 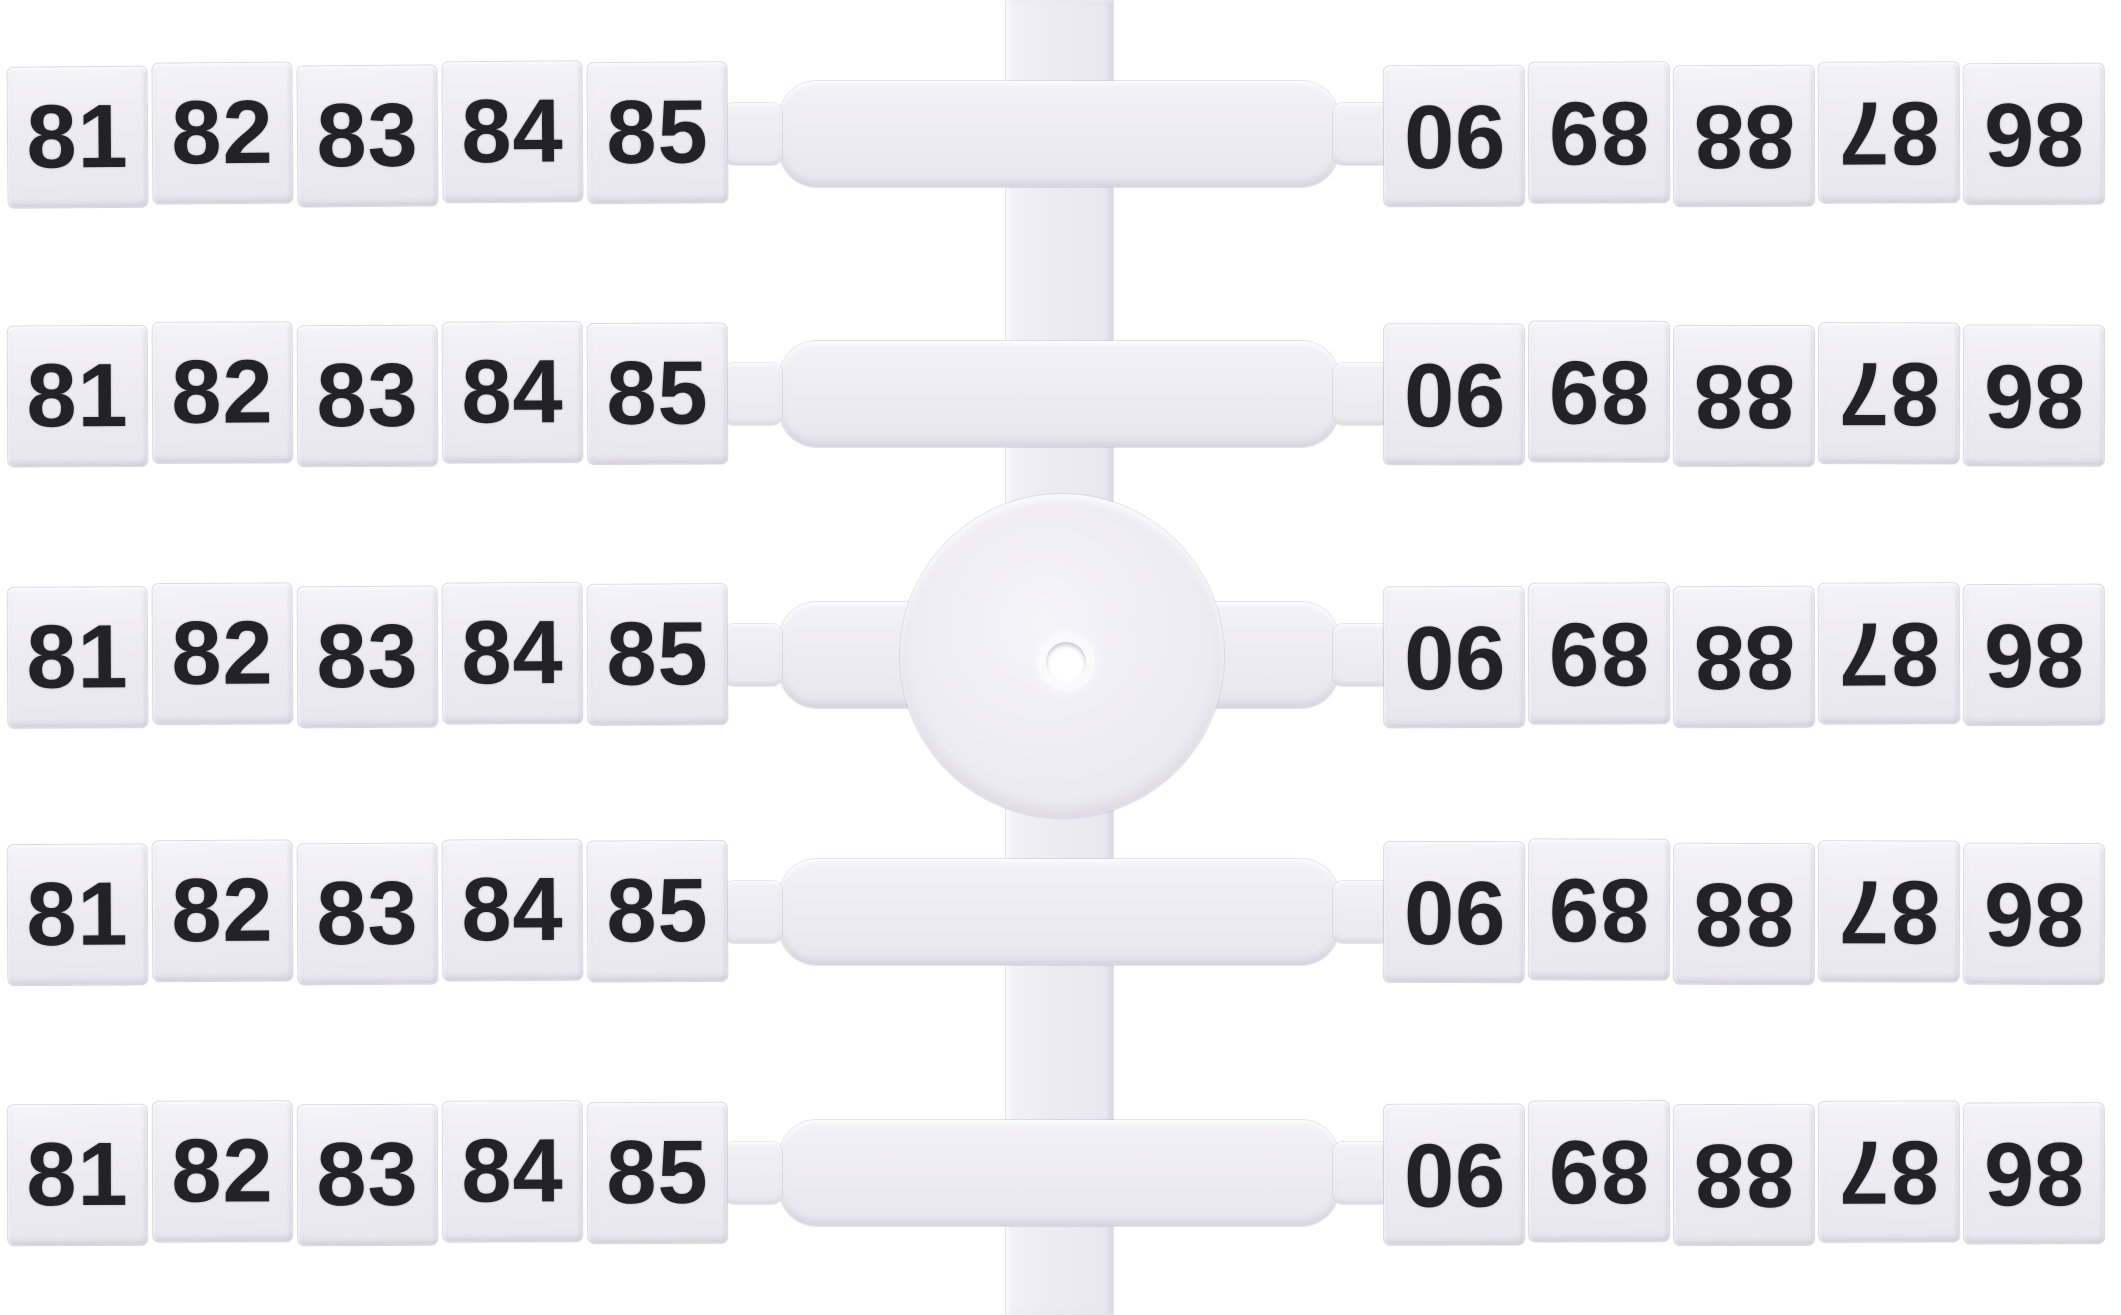 What do you see at coordinates (1060, 394) in the screenshot?
I see `marker-row-2: 81 82 83 84 85 90 89 88 87 86` at bounding box center [1060, 394].